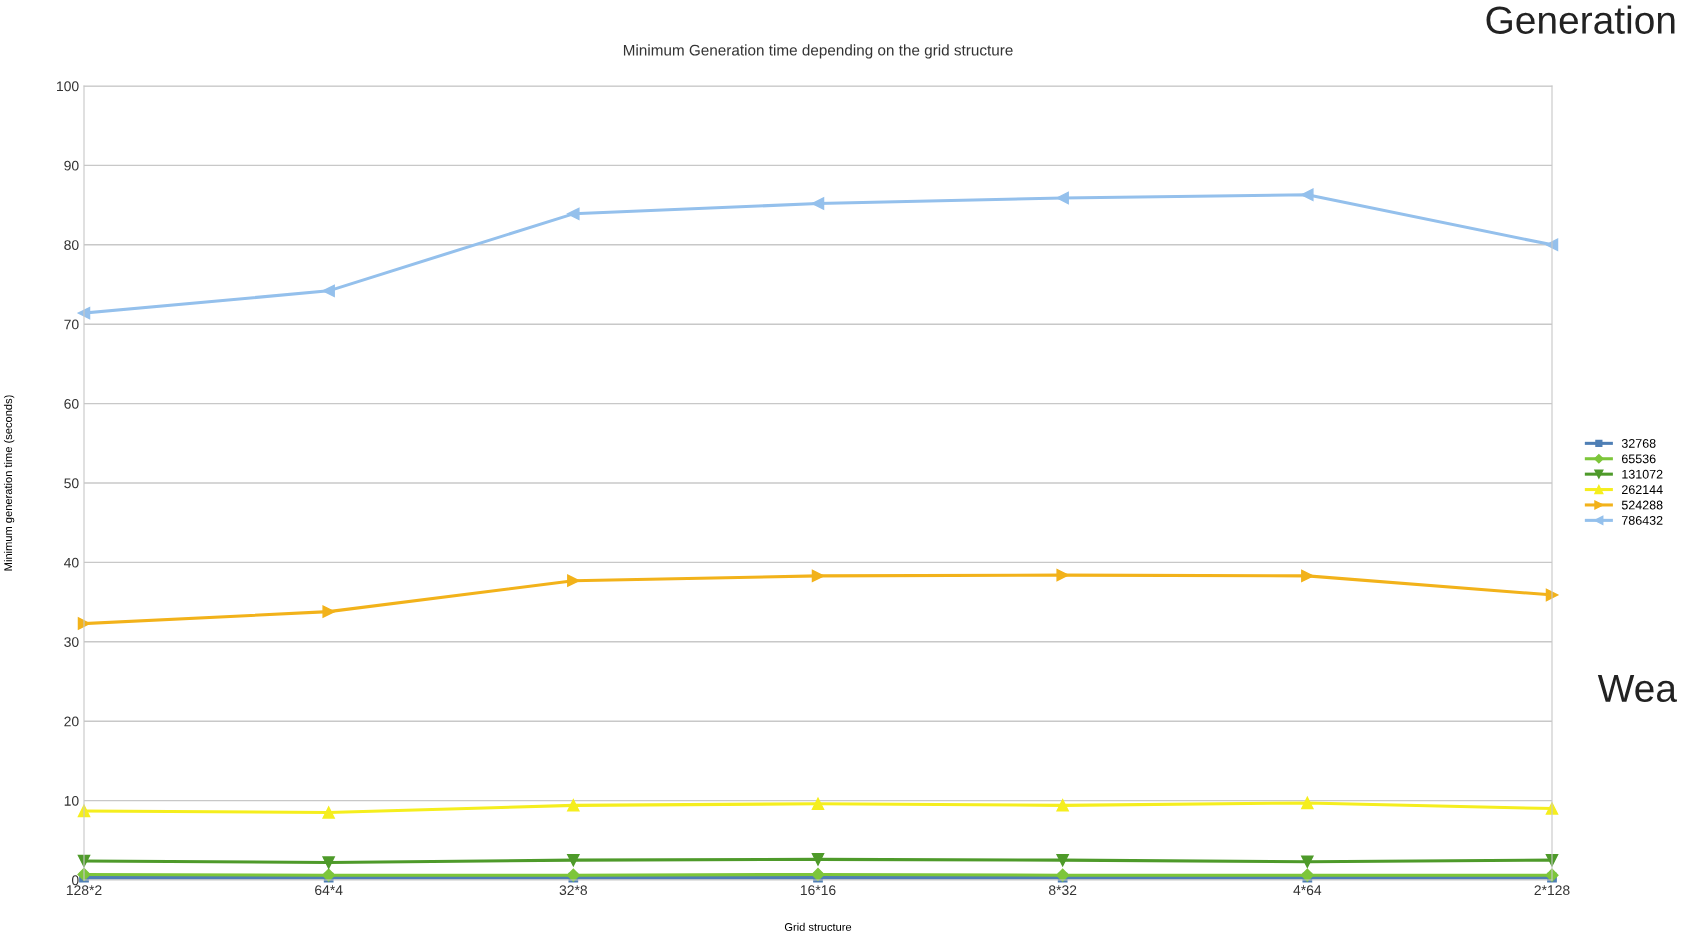 Image resolution: width=1682 pixels, height=941 pixels. What do you see at coordinates (71, 562) in the screenshot?
I see `y-tick-label: 40` at bounding box center [71, 562].